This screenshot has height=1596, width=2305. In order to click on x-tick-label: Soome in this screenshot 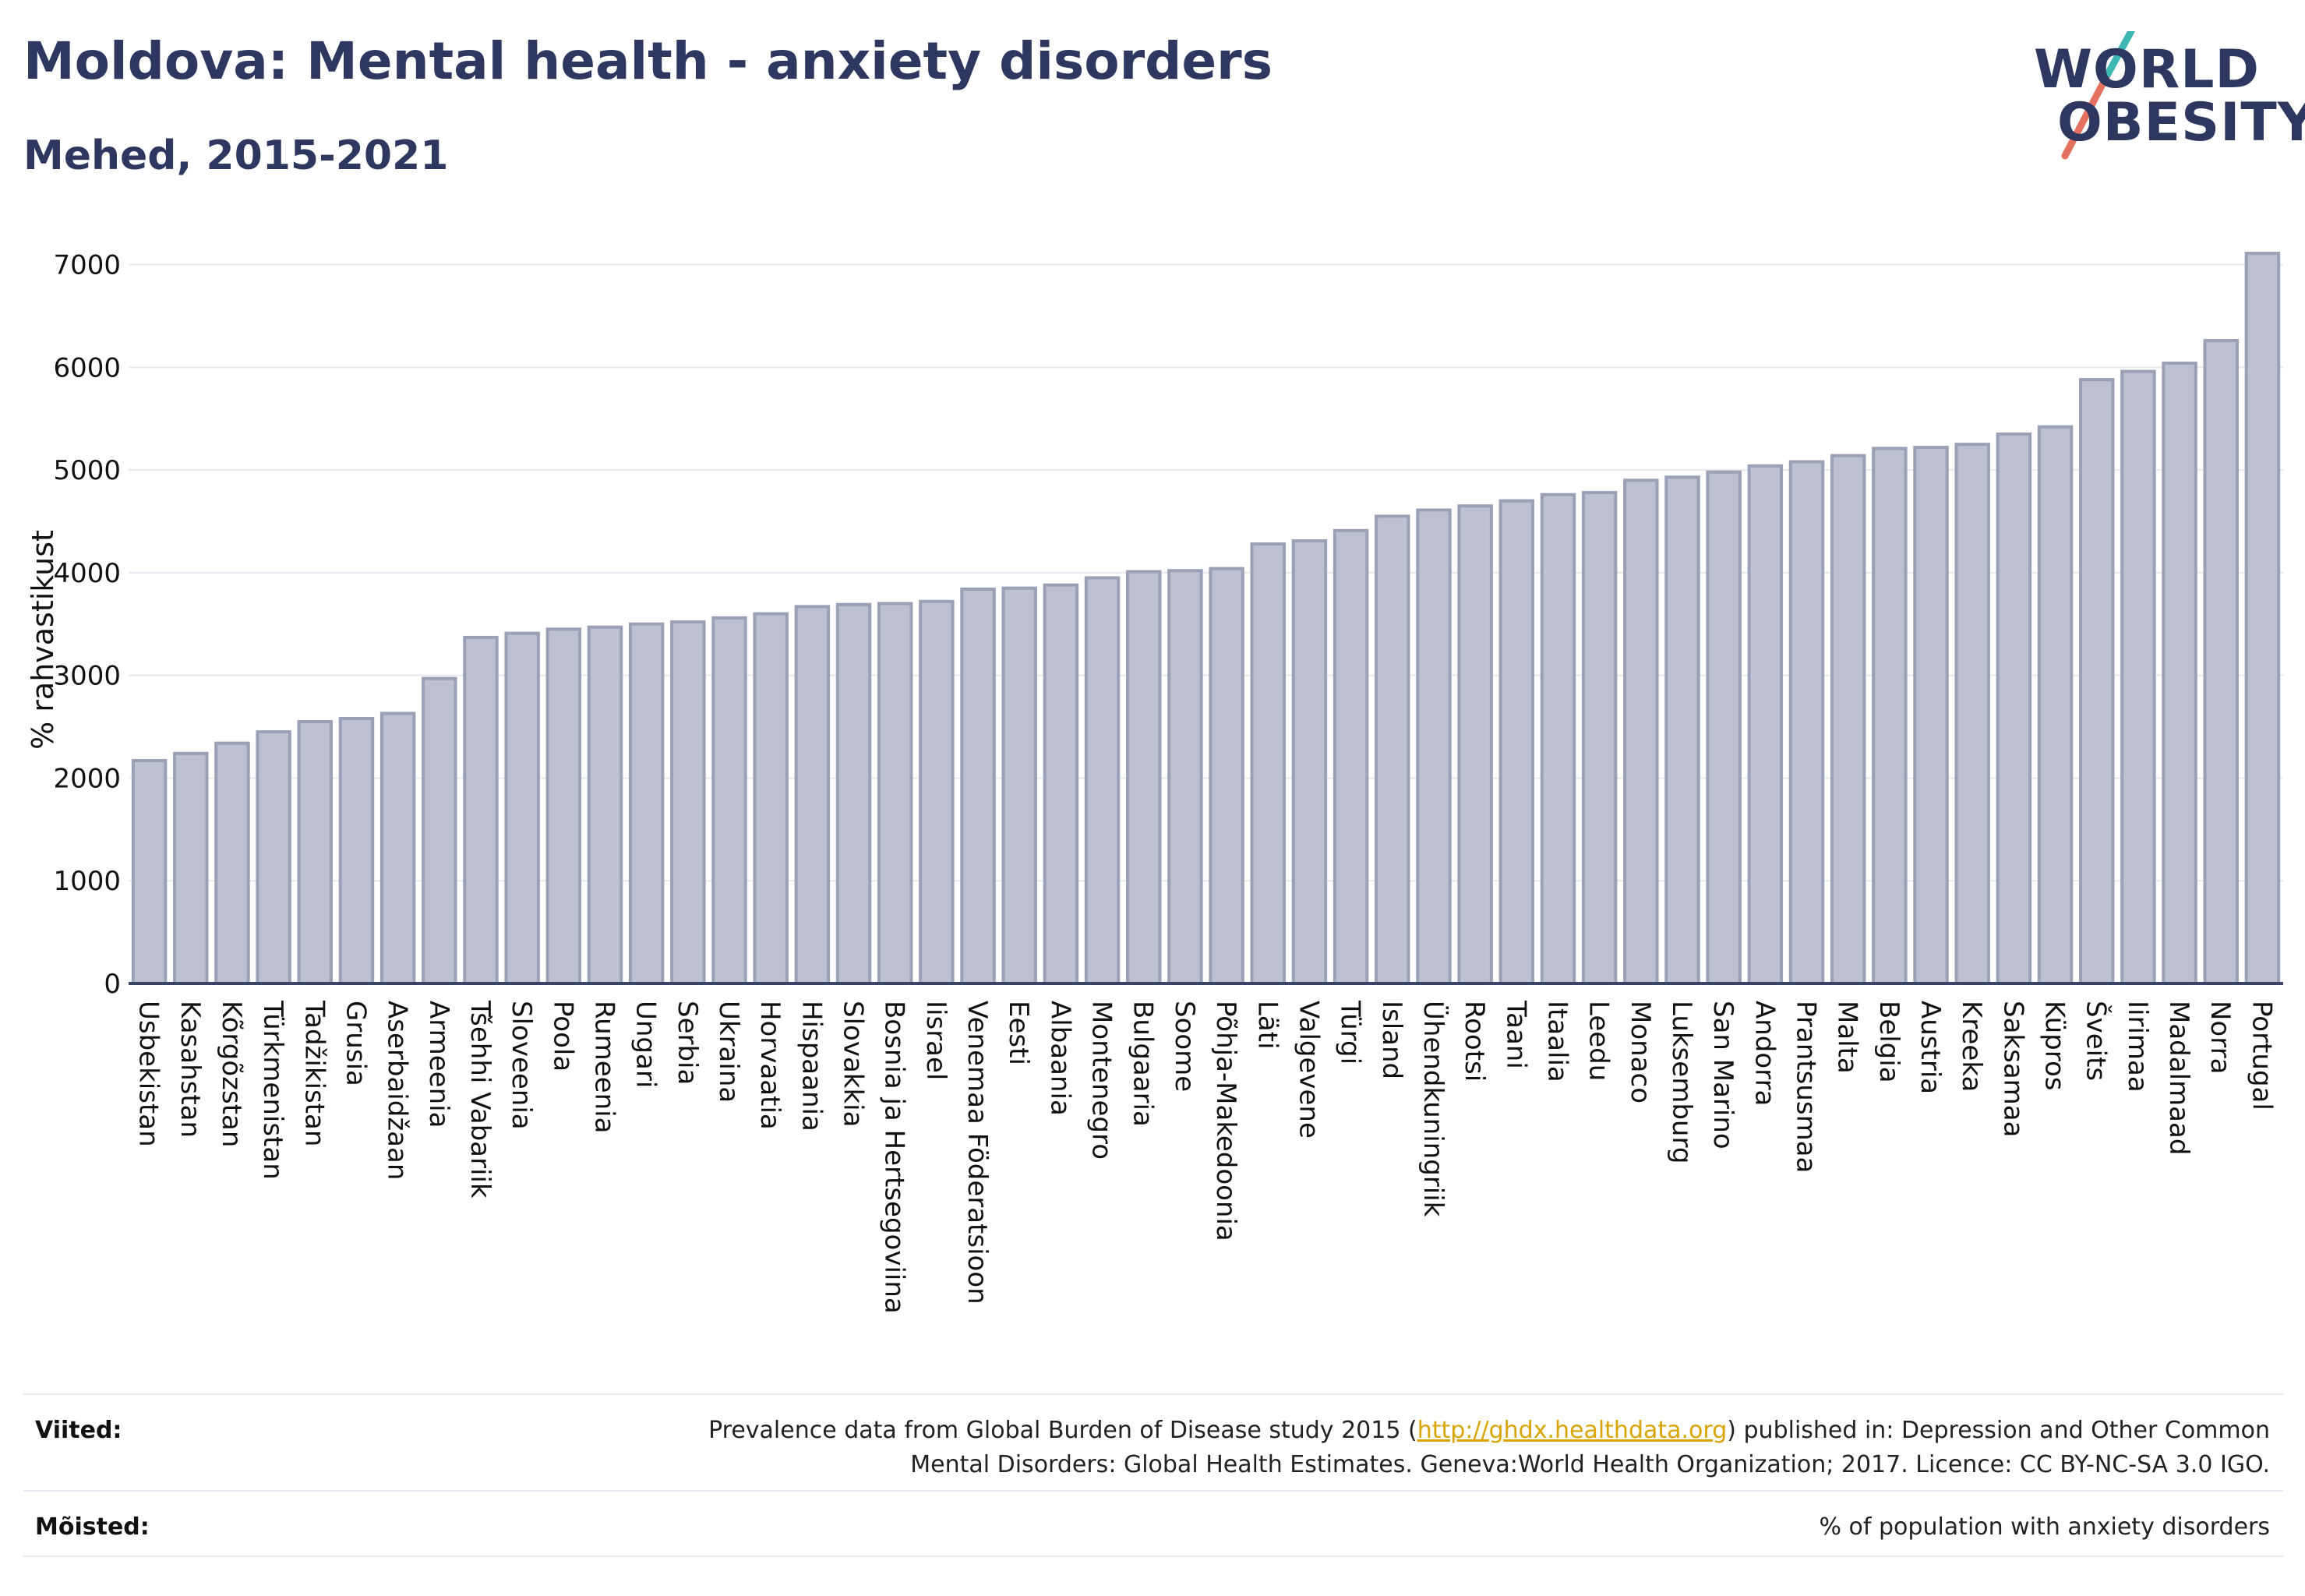, I will do `click(1184, 1046)`.